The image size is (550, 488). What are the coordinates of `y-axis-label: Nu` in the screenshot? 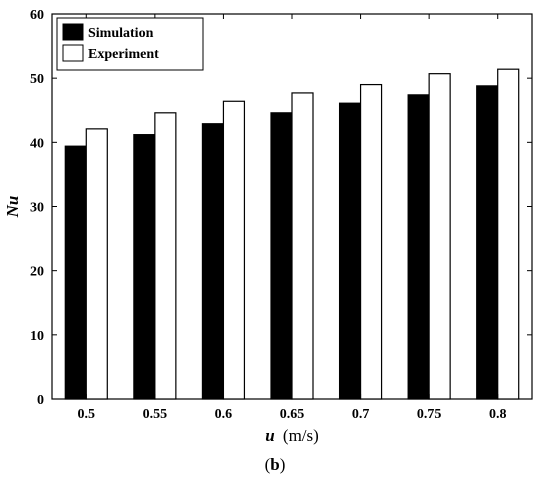 It's located at (12, 207).